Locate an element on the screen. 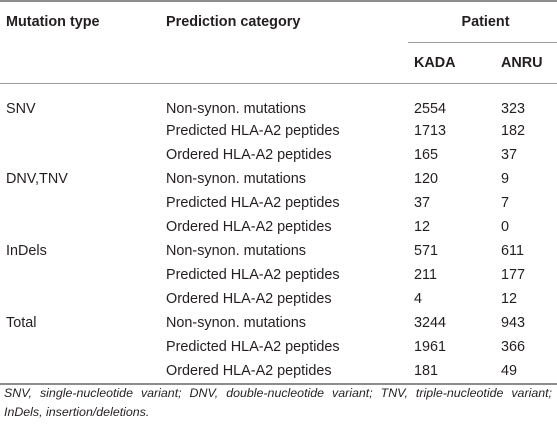  header-patient-kada: KADA is located at coordinates (451, 63).